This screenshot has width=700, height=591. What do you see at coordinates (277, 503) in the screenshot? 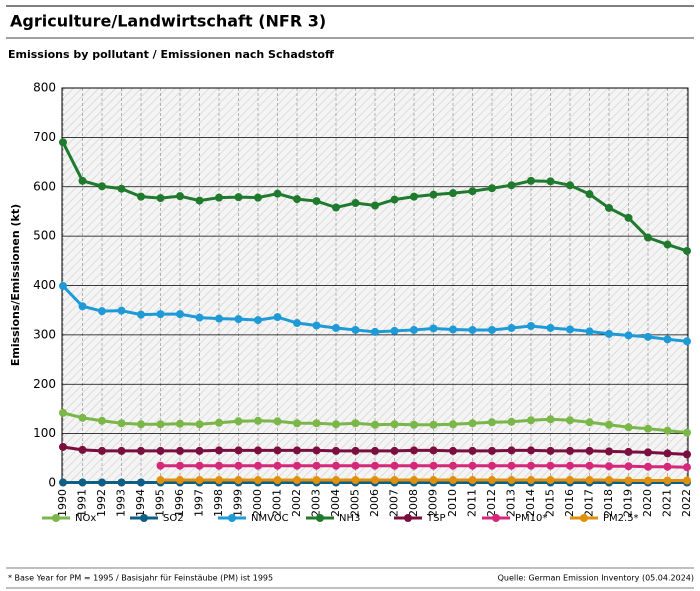
I see `x-tick-label: 2001` at bounding box center [277, 503].